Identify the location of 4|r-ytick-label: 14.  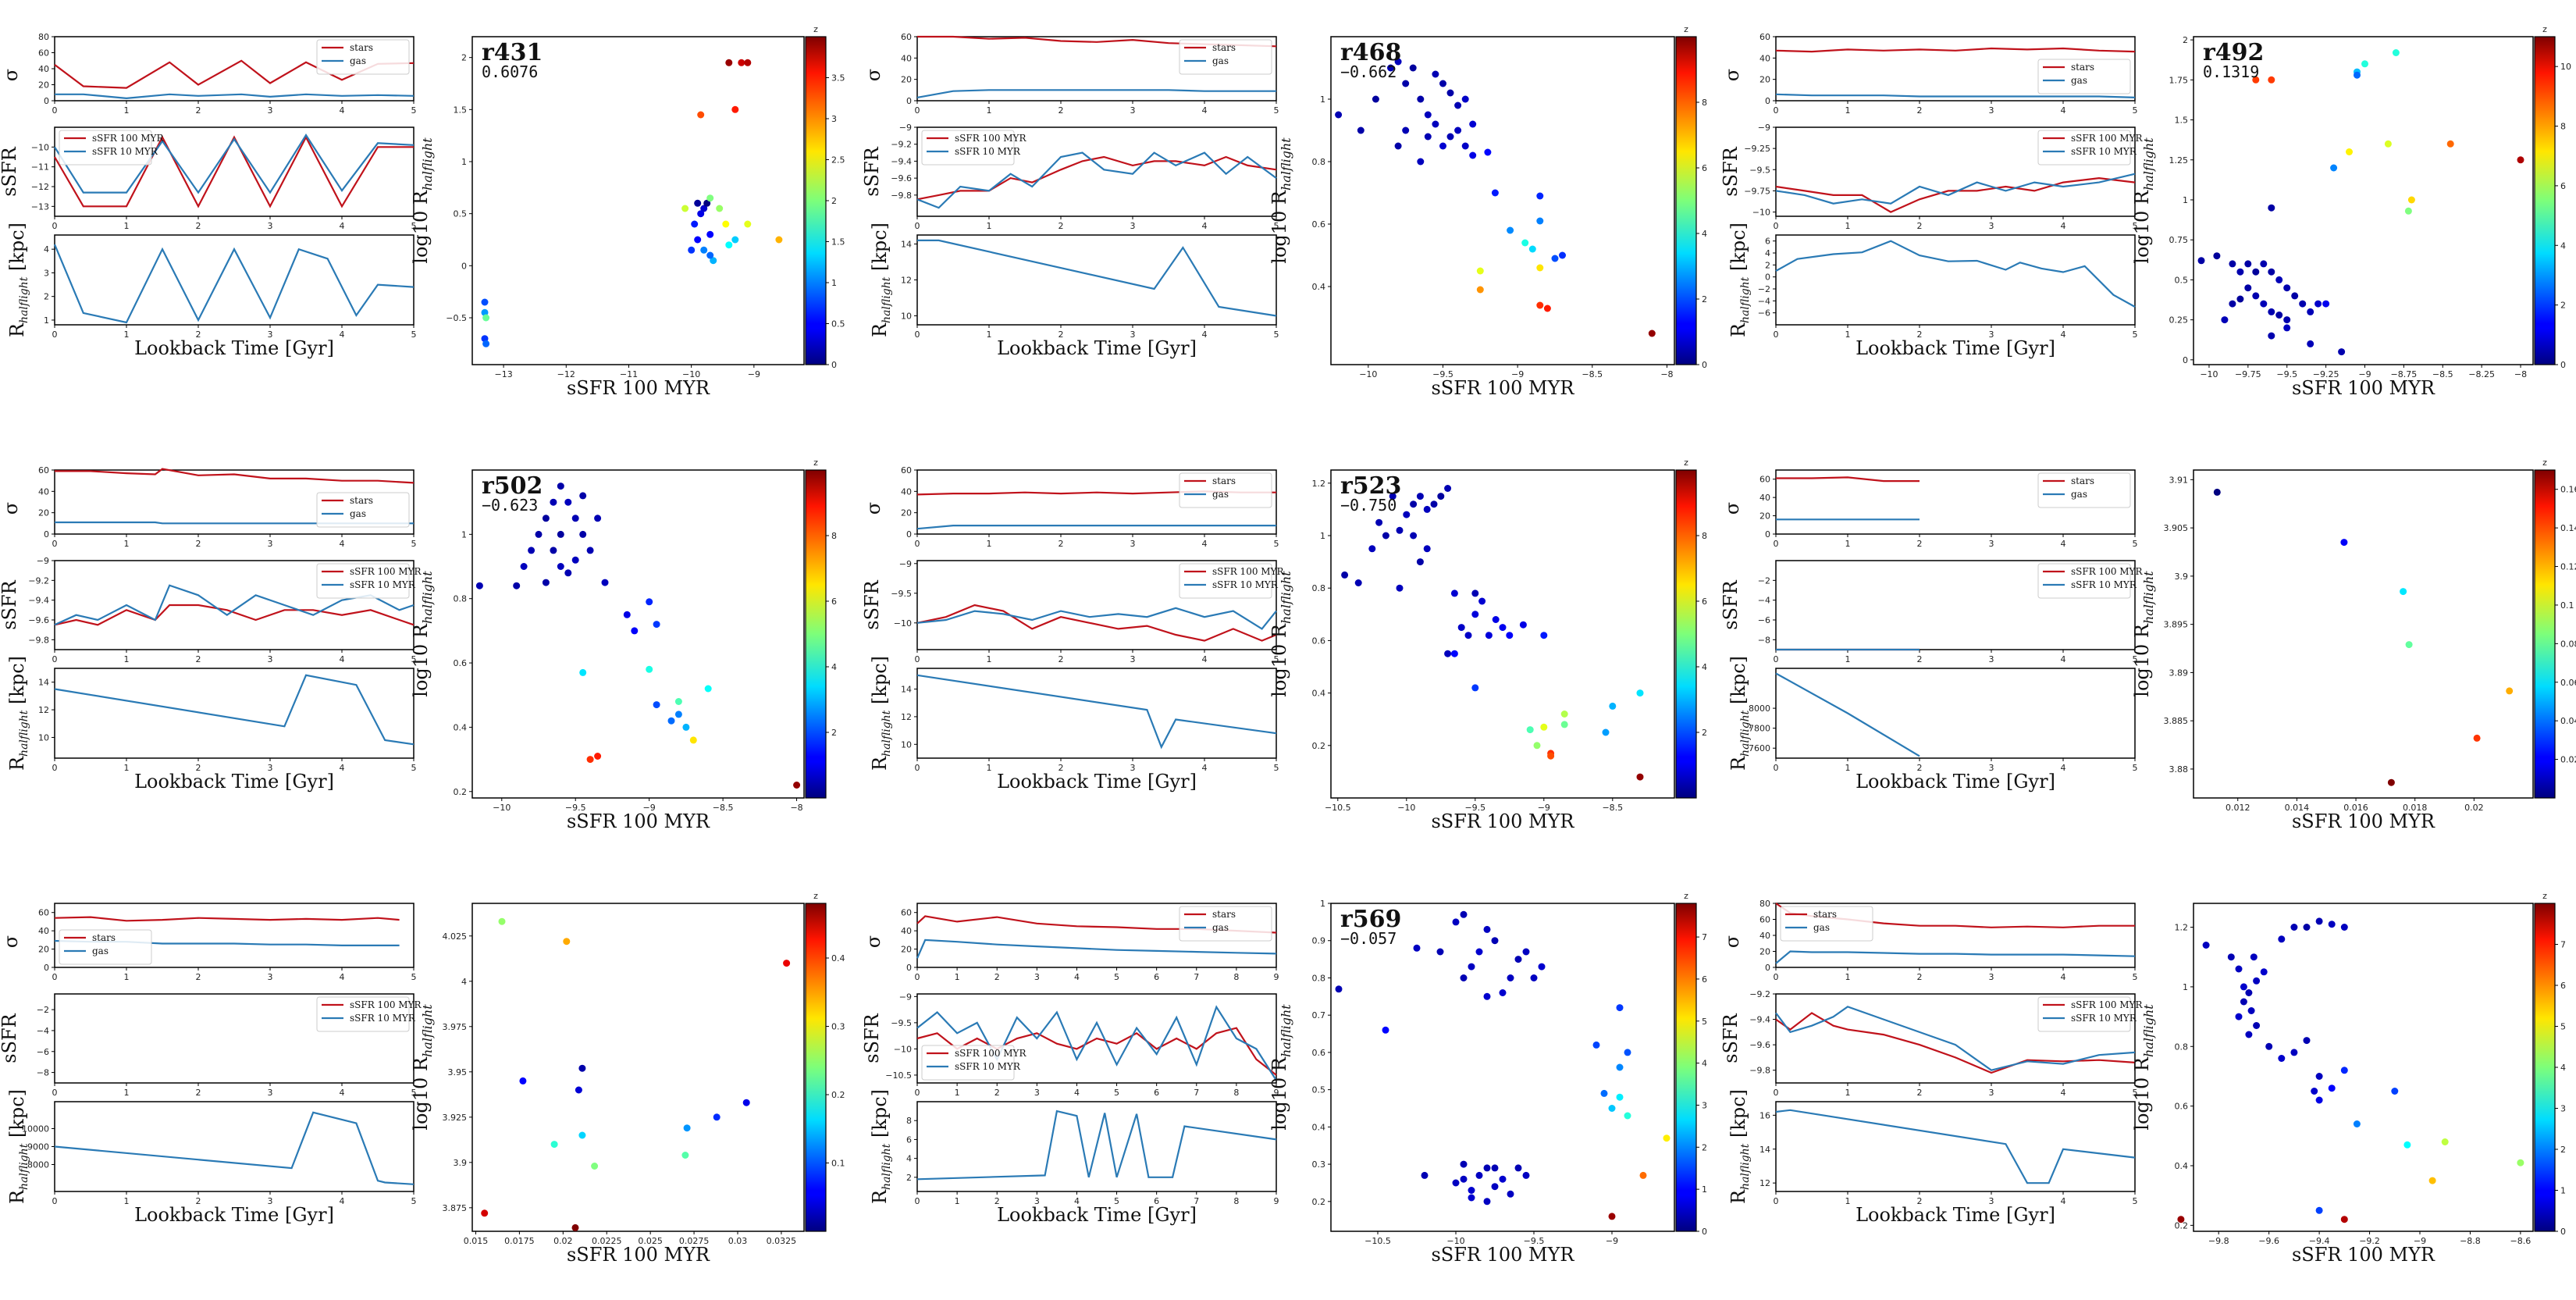
(906, 690).